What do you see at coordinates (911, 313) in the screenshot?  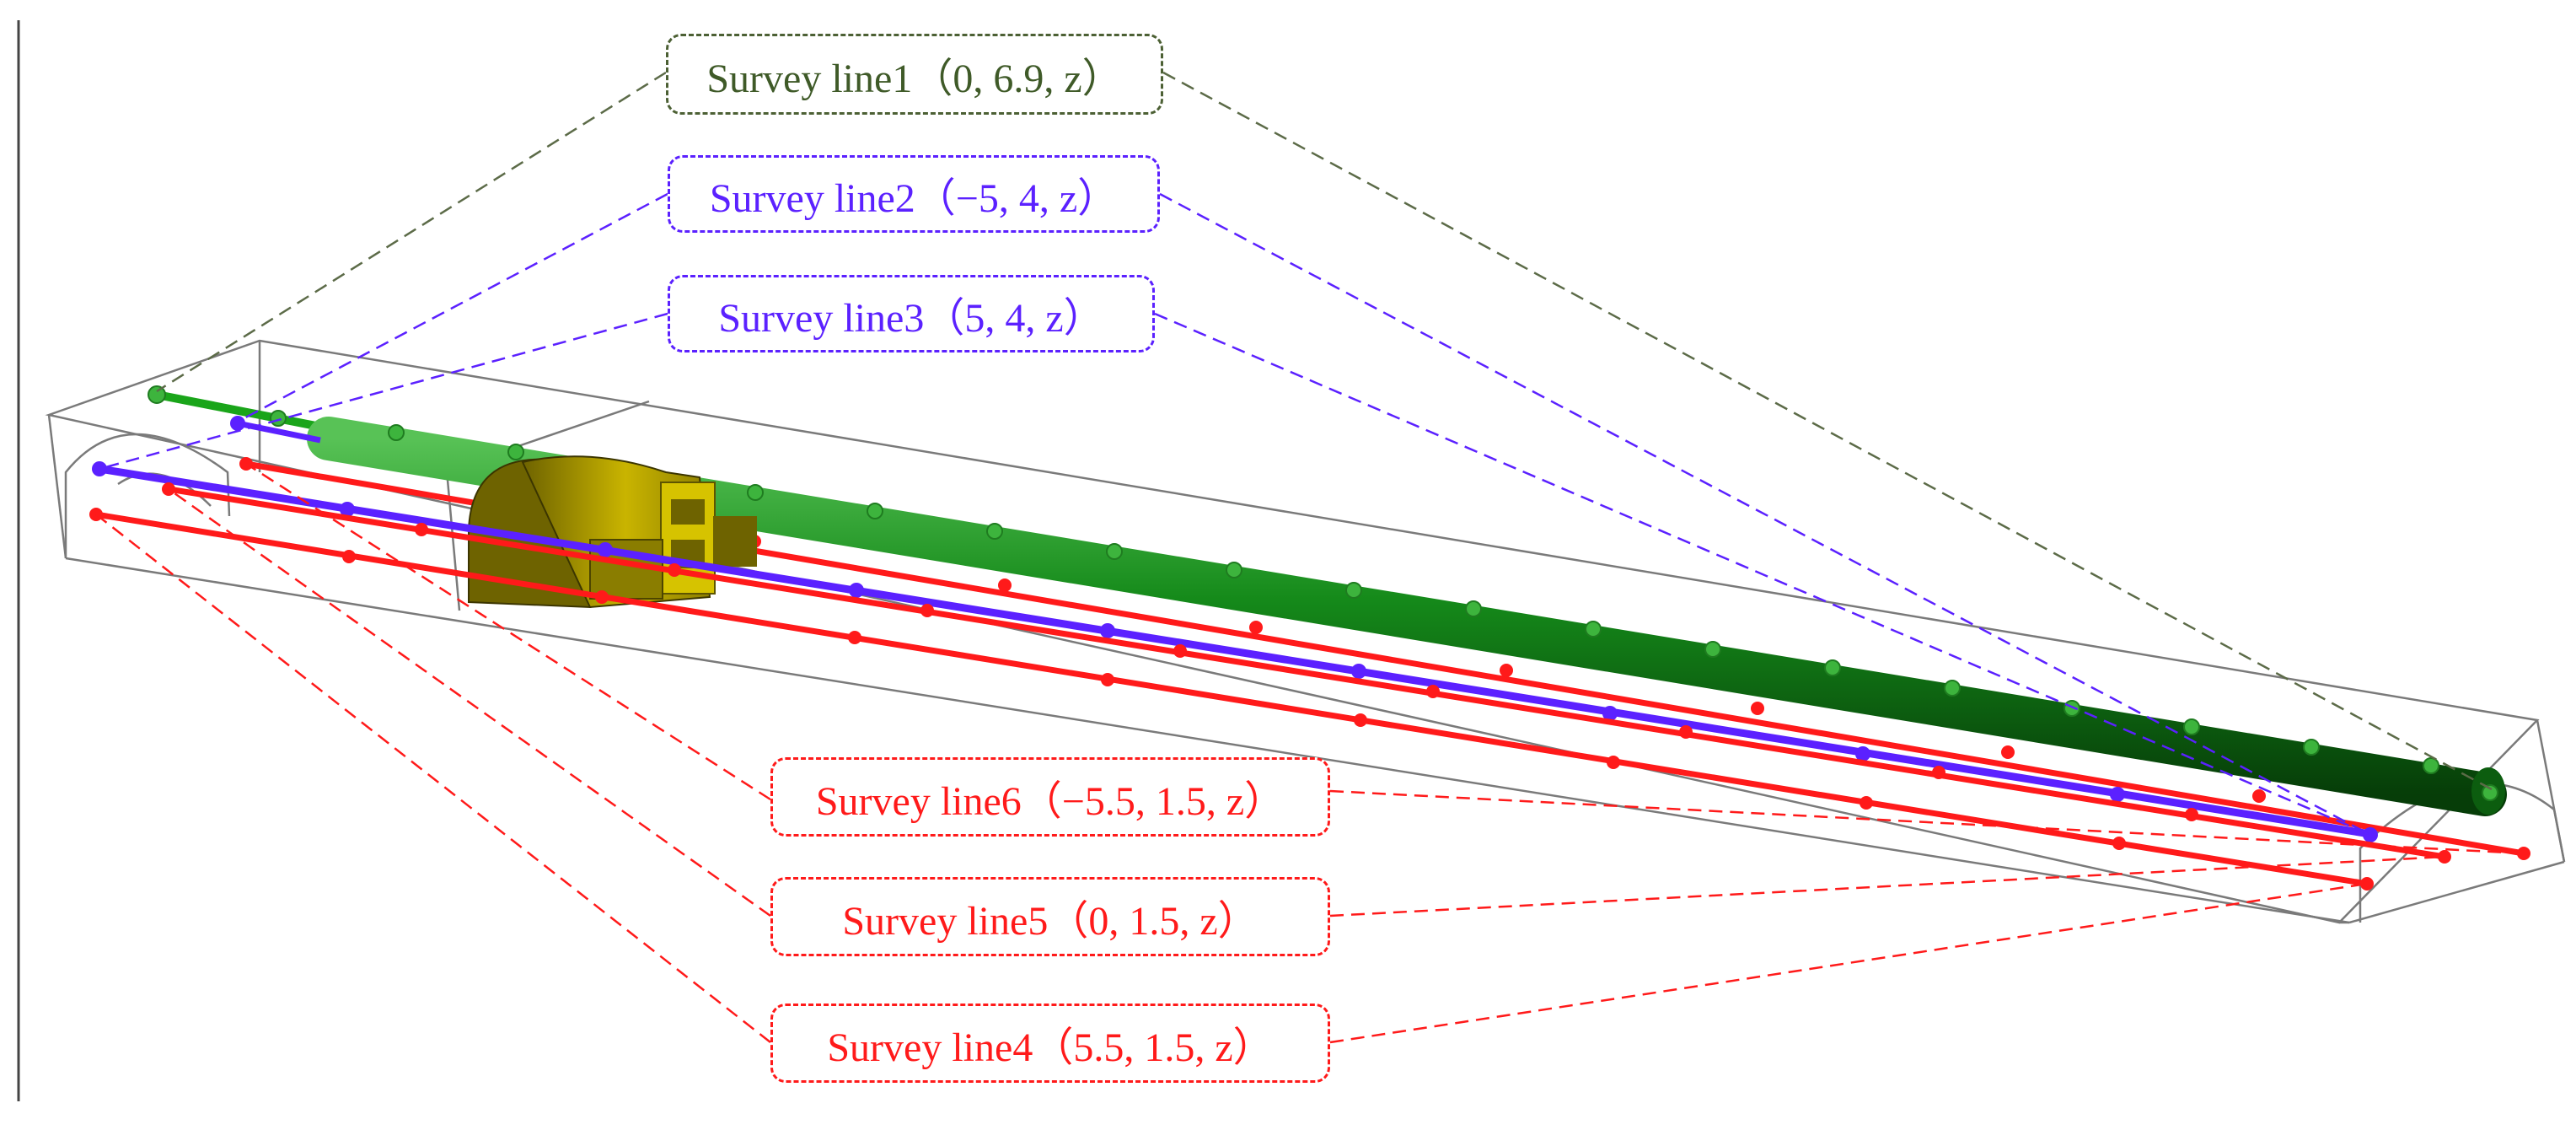 I see `survey-line3-label: Survey line3（5, 4, z）` at bounding box center [911, 313].